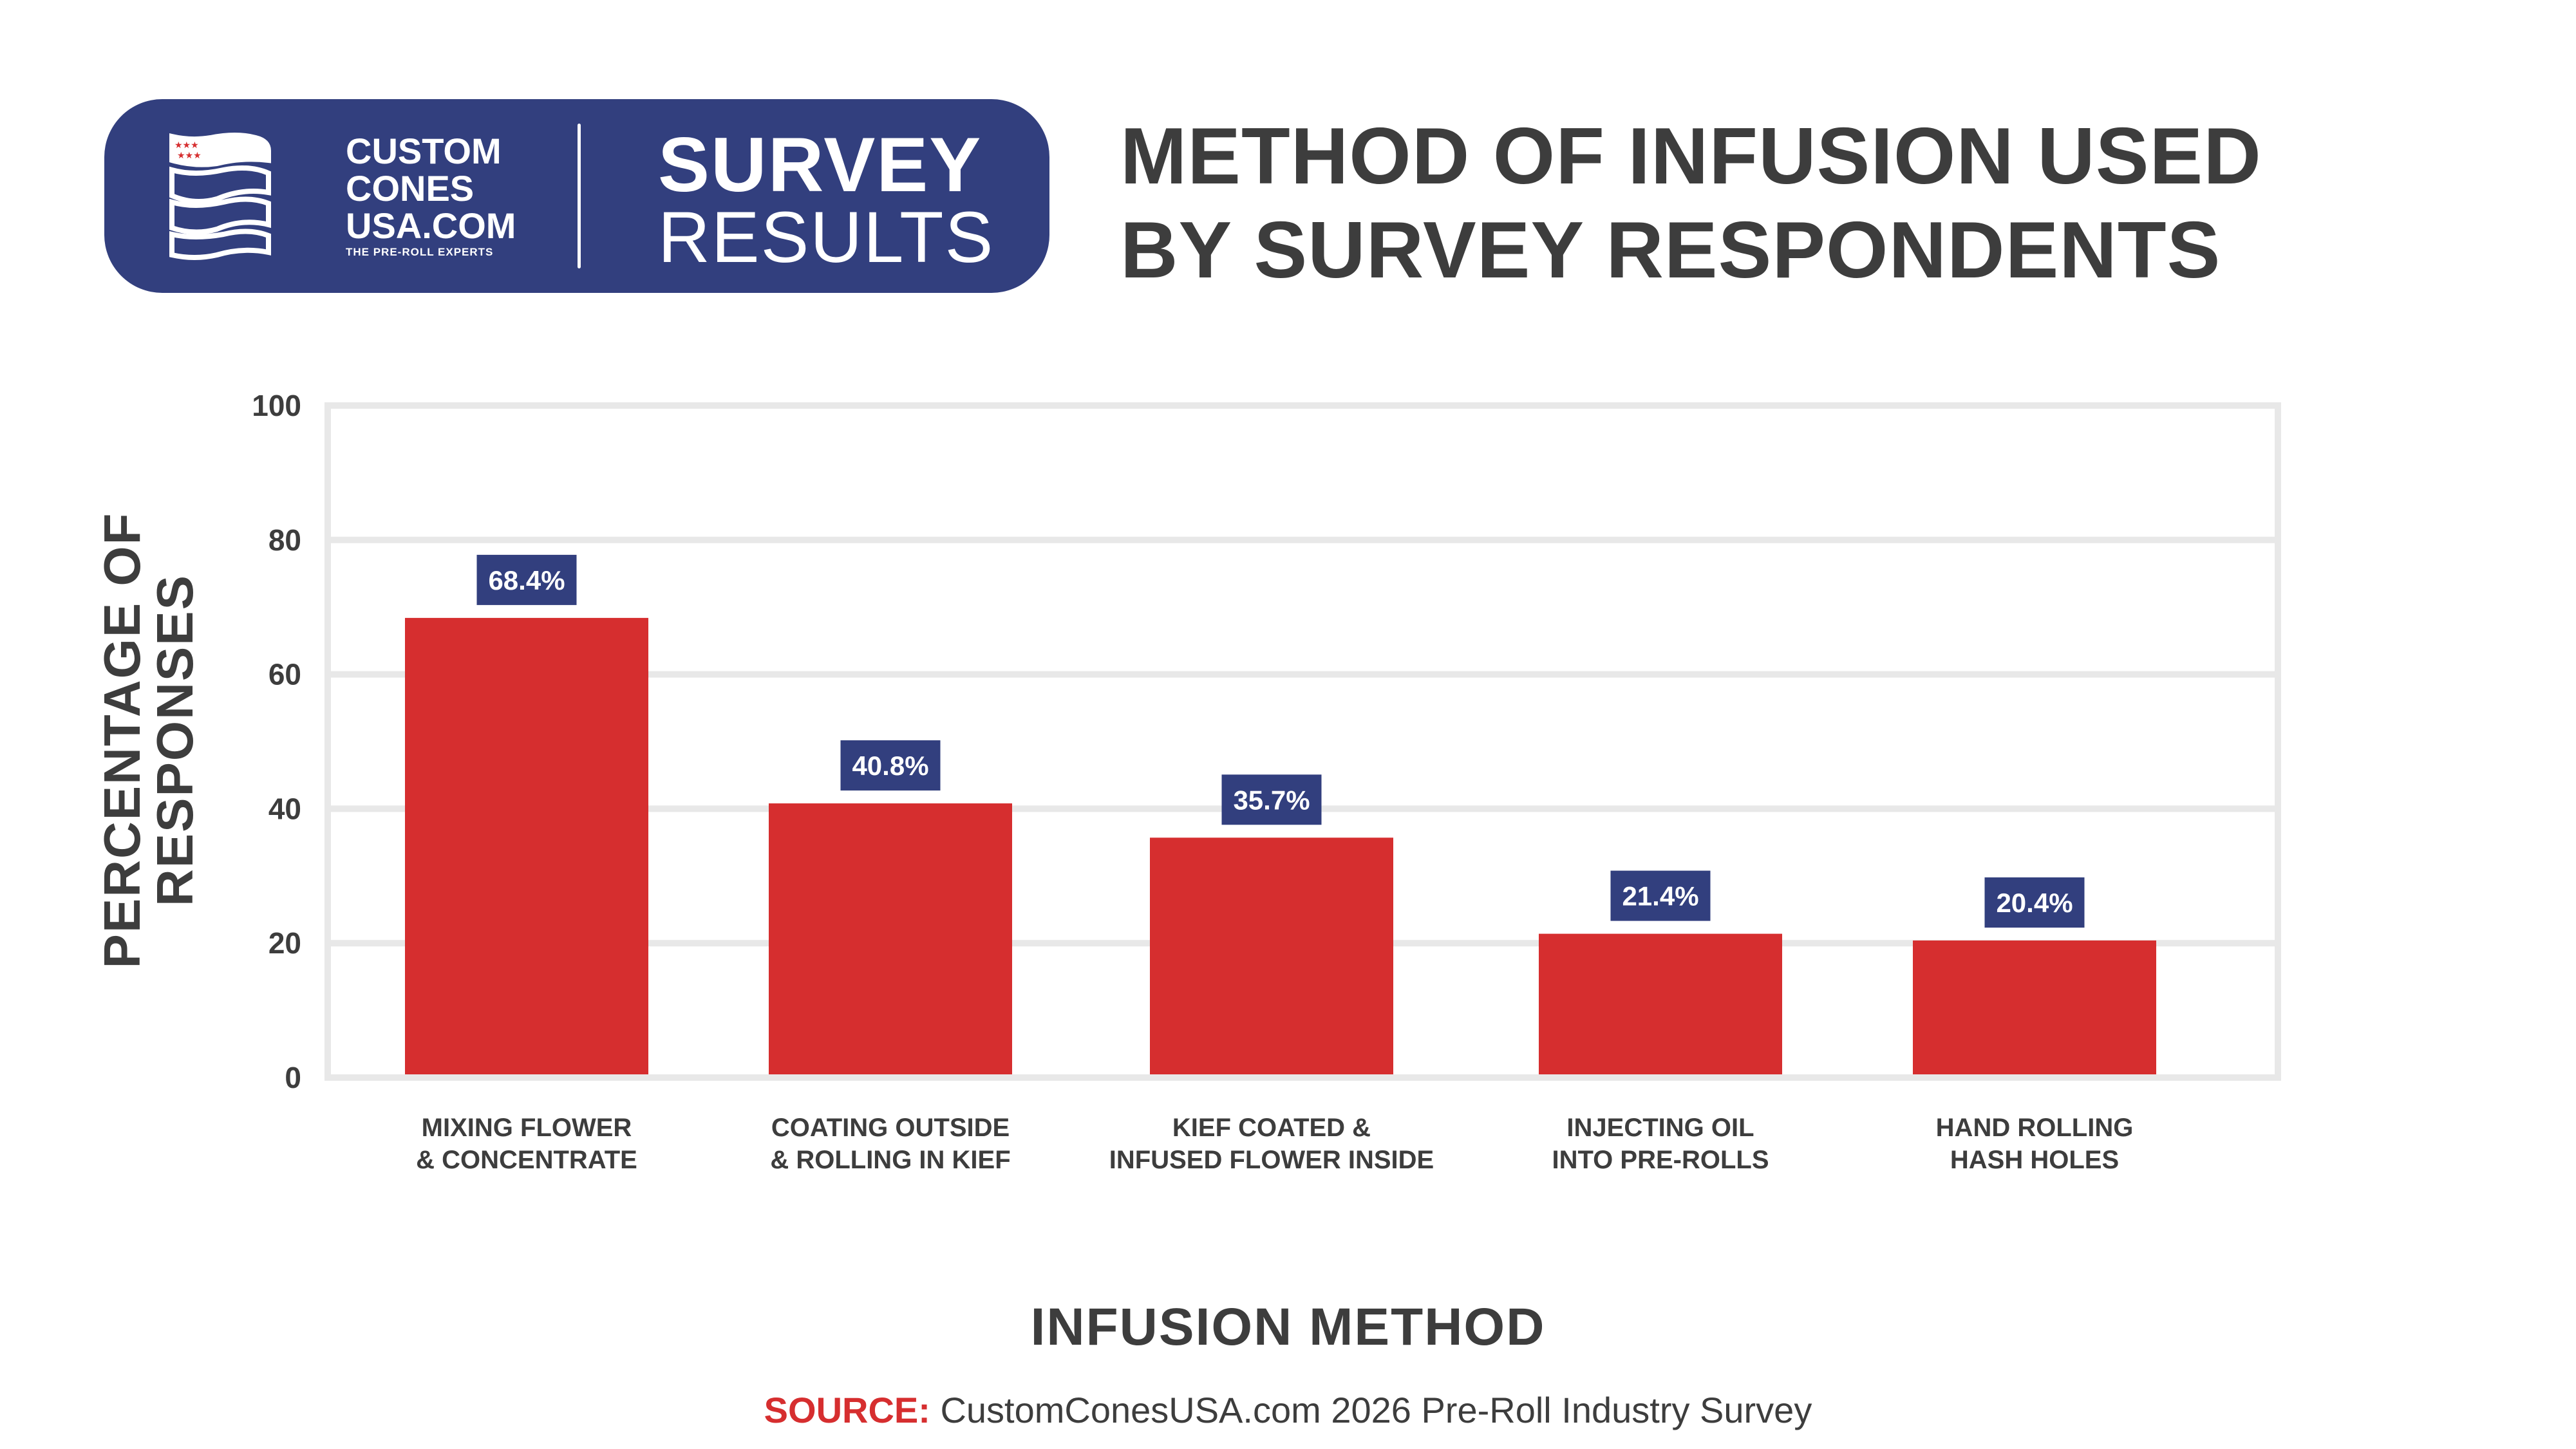  Describe the element at coordinates (2034, 1160) in the screenshot. I see `category-label: HASH HOLES` at that location.